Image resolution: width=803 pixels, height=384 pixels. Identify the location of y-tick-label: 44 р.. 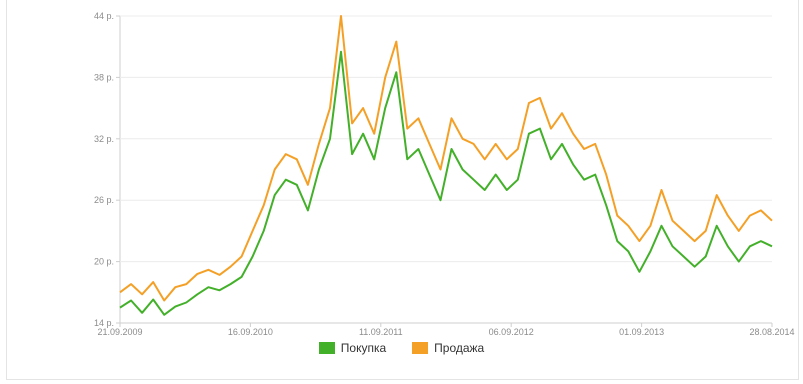
(104, 16).